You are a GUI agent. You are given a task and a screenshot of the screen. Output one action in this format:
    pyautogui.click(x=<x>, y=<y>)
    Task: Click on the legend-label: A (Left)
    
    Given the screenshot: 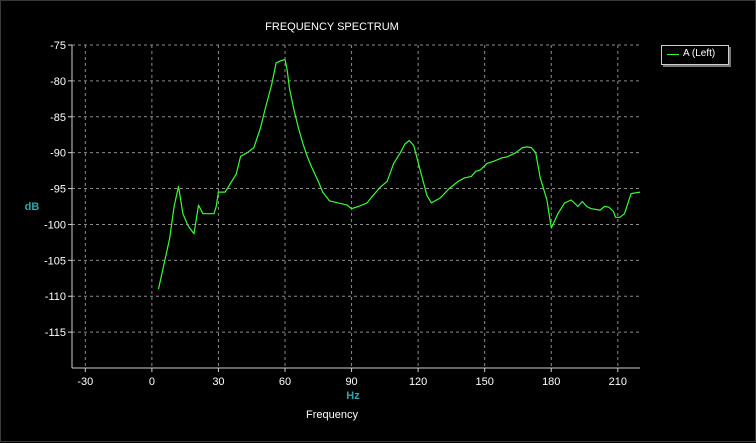 What is the action you would take?
    pyautogui.click(x=699, y=53)
    